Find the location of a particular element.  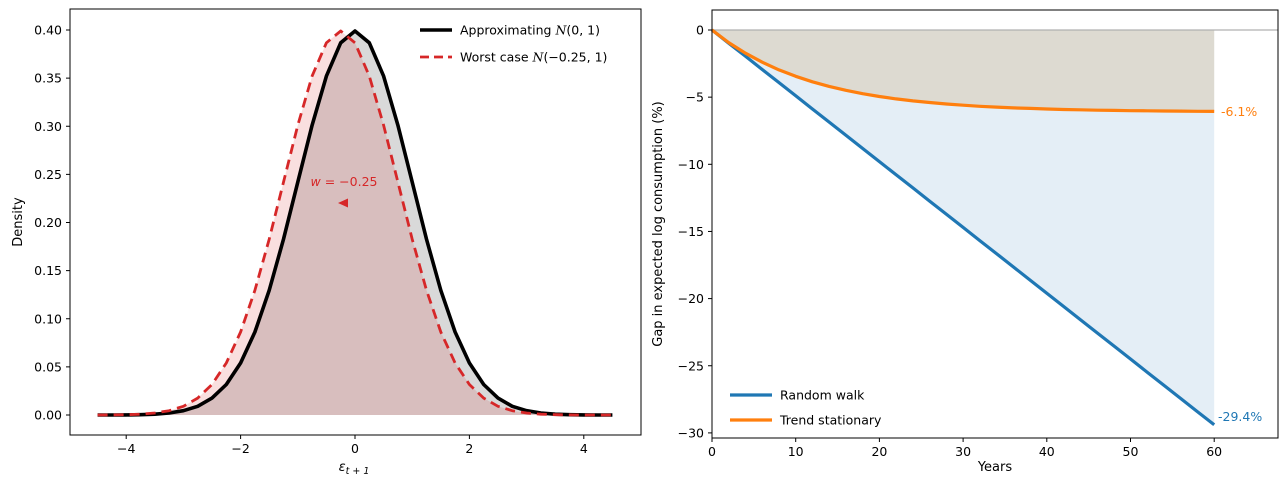

w-annotation: w = −0.25 is located at coordinates (344, 191).